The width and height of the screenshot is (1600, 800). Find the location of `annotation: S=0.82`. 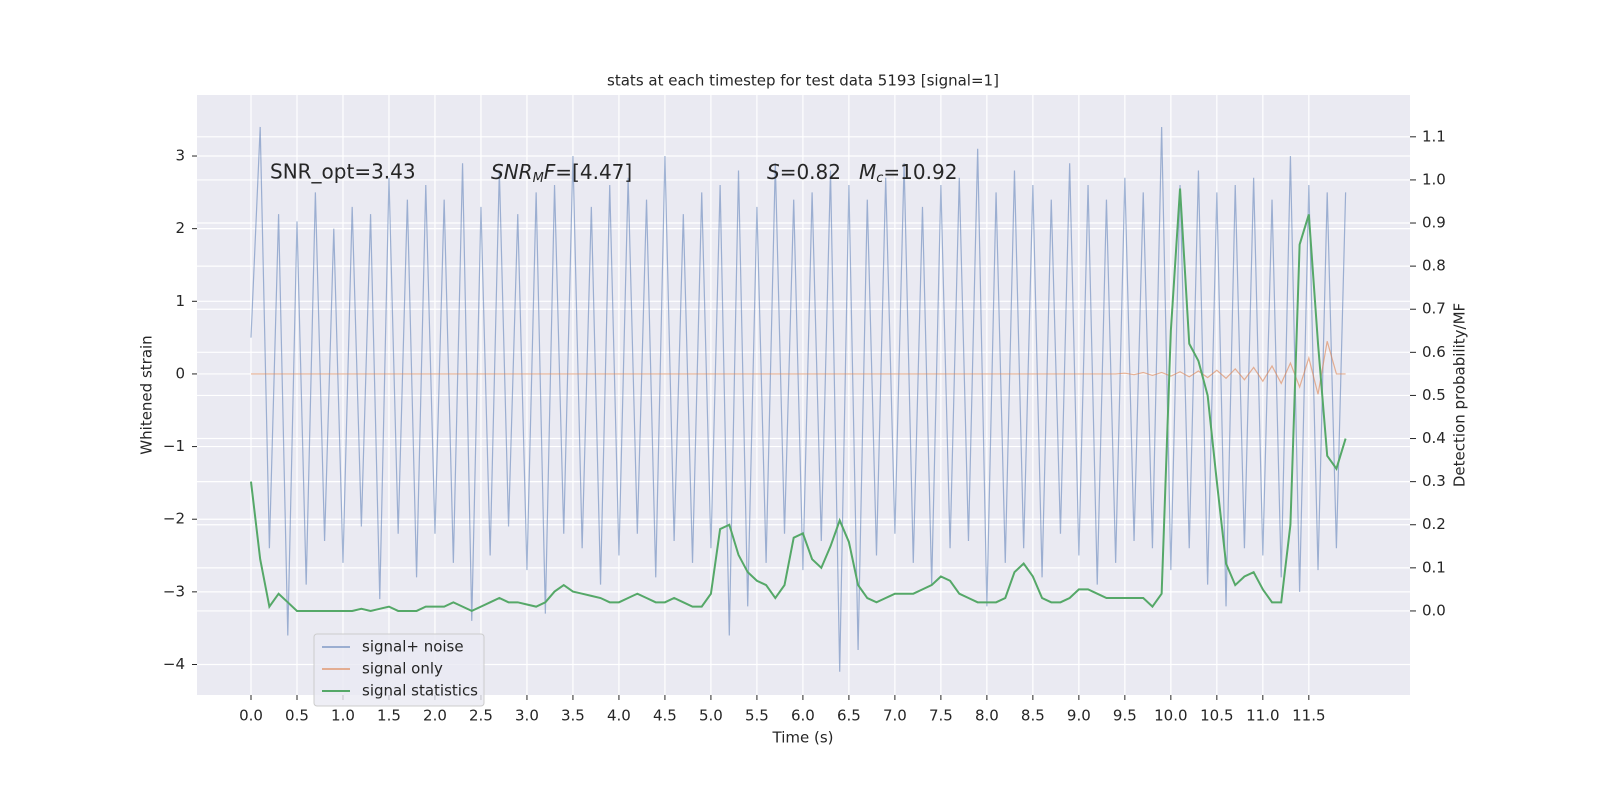

annotation: S=0.82 is located at coordinates (804, 172).